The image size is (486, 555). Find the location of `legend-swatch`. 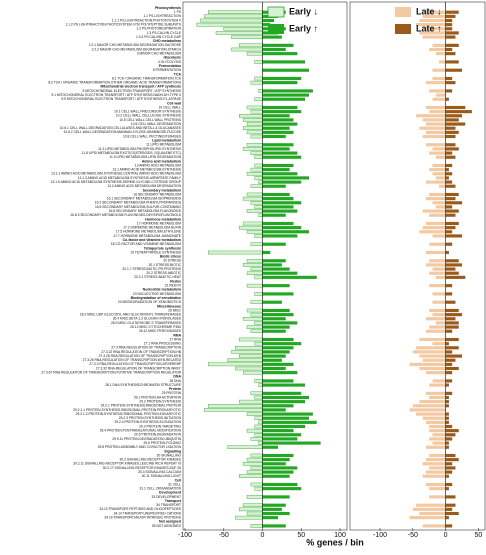

legend-swatch is located at coordinates (276, 29).